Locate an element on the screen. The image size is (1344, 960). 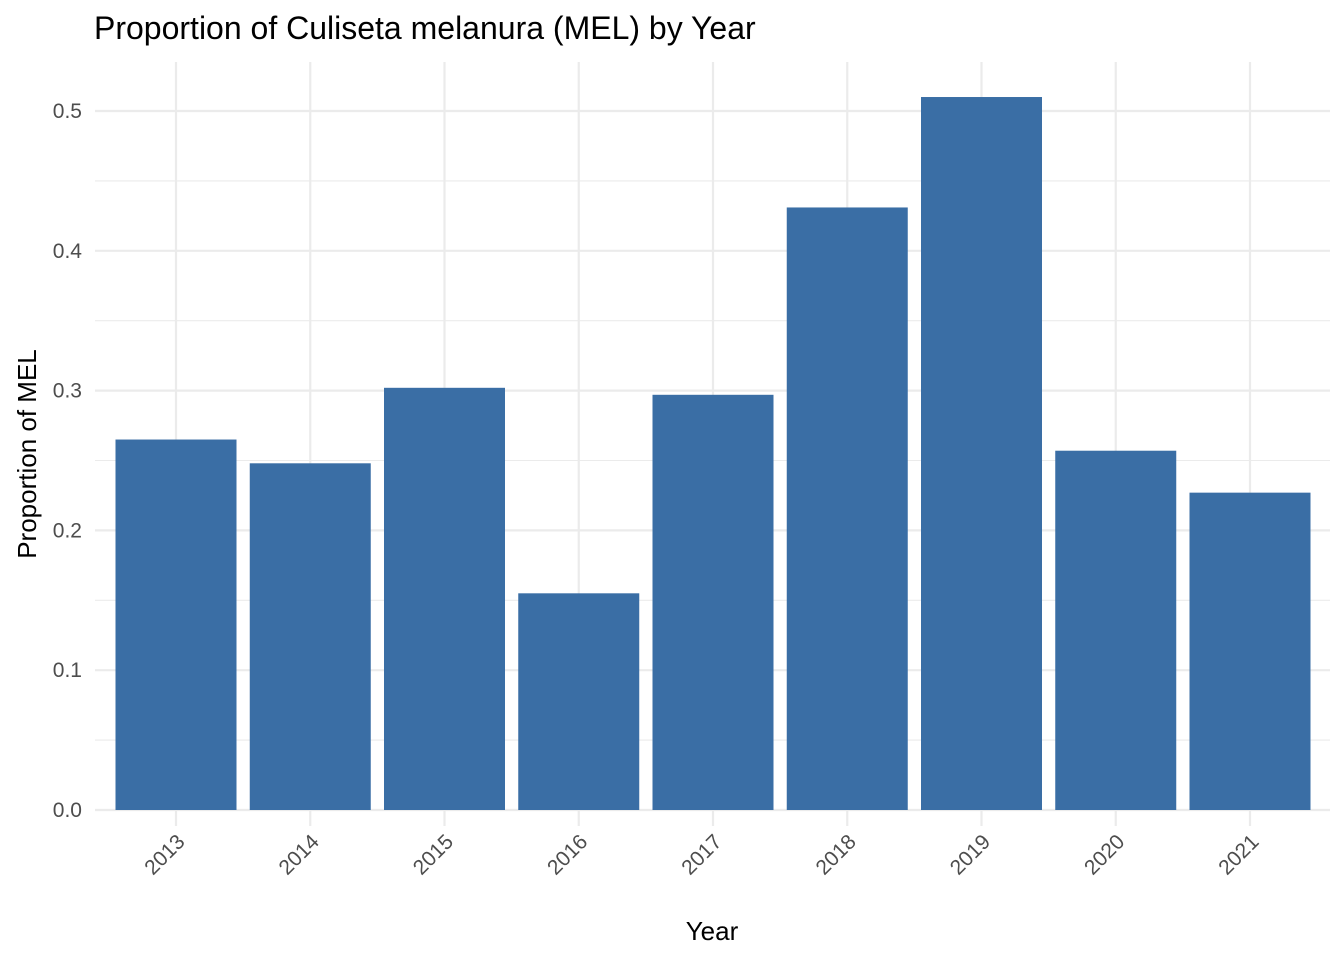
bar-2016 is located at coordinates (579, 701).